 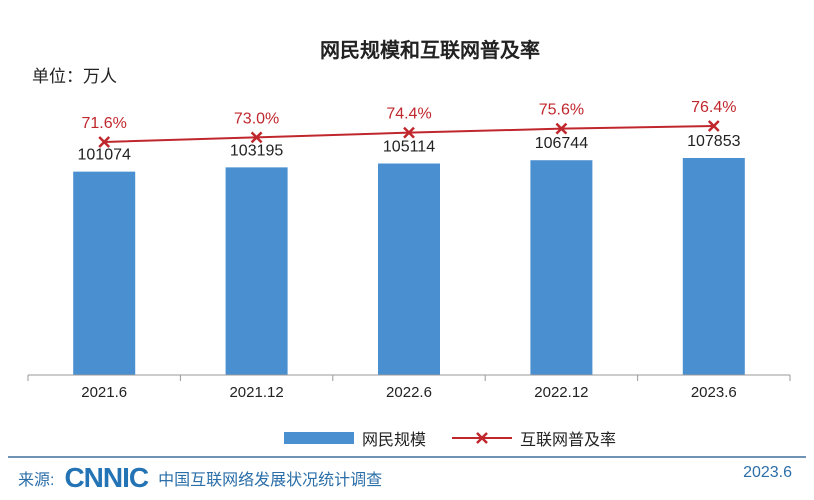 I want to click on bar-data-label: 101074, so click(x=104, y=155).